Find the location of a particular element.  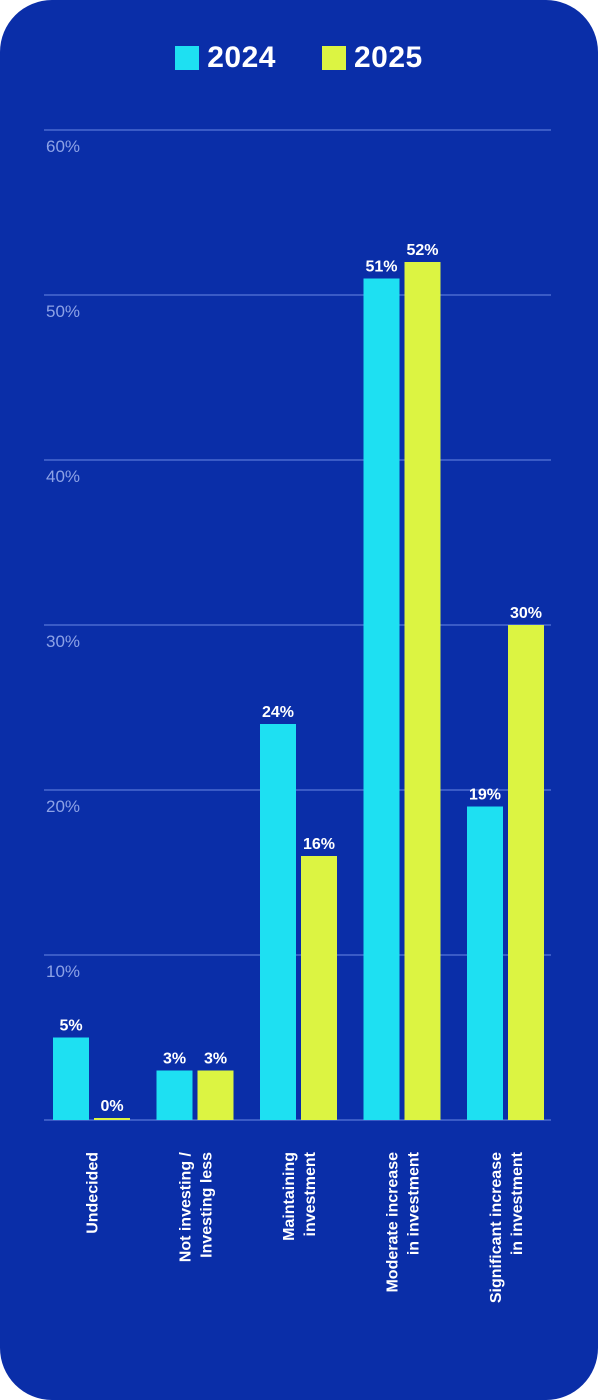

data-label-2025-2: 3% is located at coordinates (215, 1059).